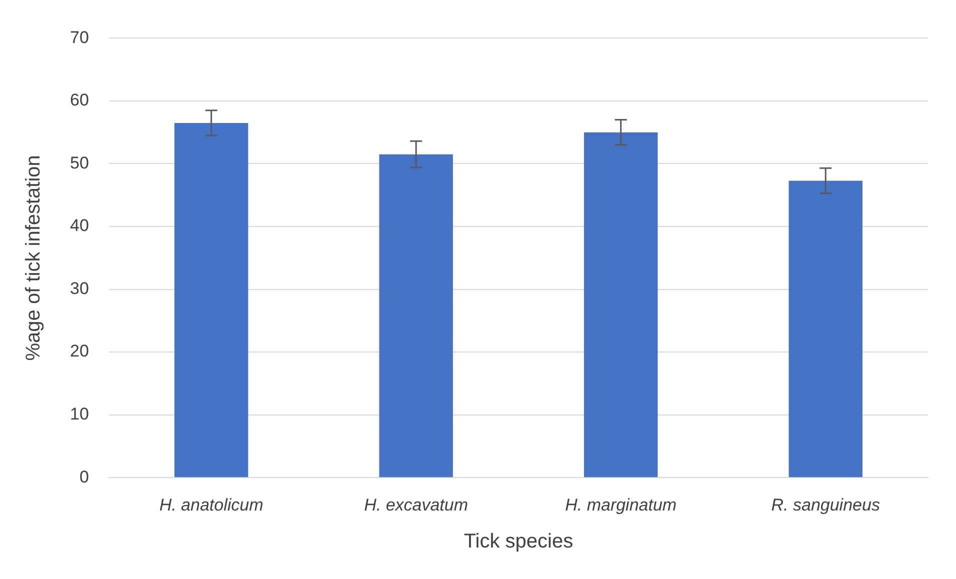  I want to click on y-tick-label: 70, so click(79, 37).